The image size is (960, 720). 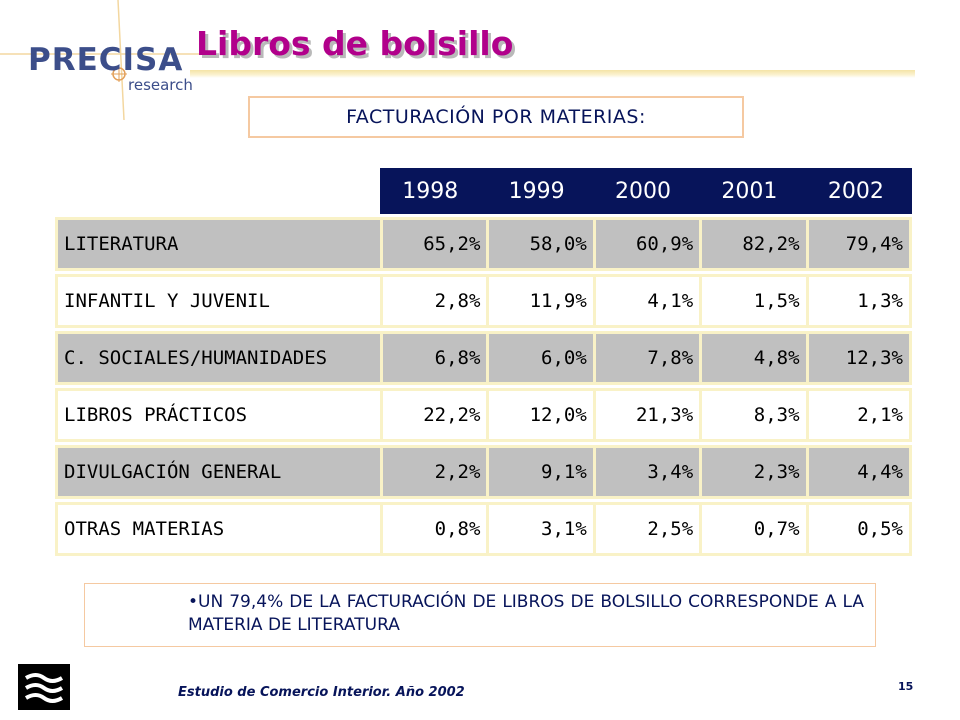 I want to click on logo-wordmark: PRECISA, so click(x=106, y=60).